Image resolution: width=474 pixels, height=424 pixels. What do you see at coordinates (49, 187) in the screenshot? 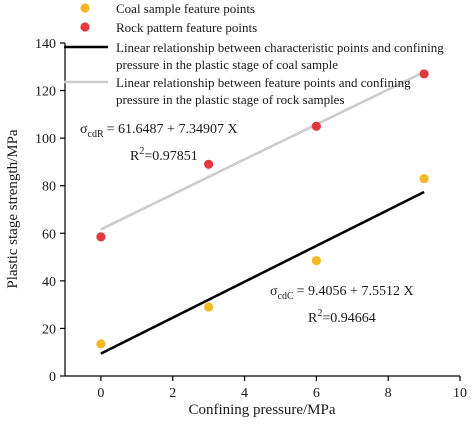
I see `y-tick-label: 80` at bounding box center [49, 187].